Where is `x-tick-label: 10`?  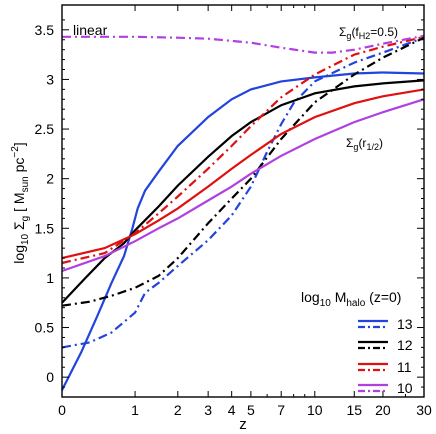 x-tick-label: 10 is located at coordinates (315, 410).